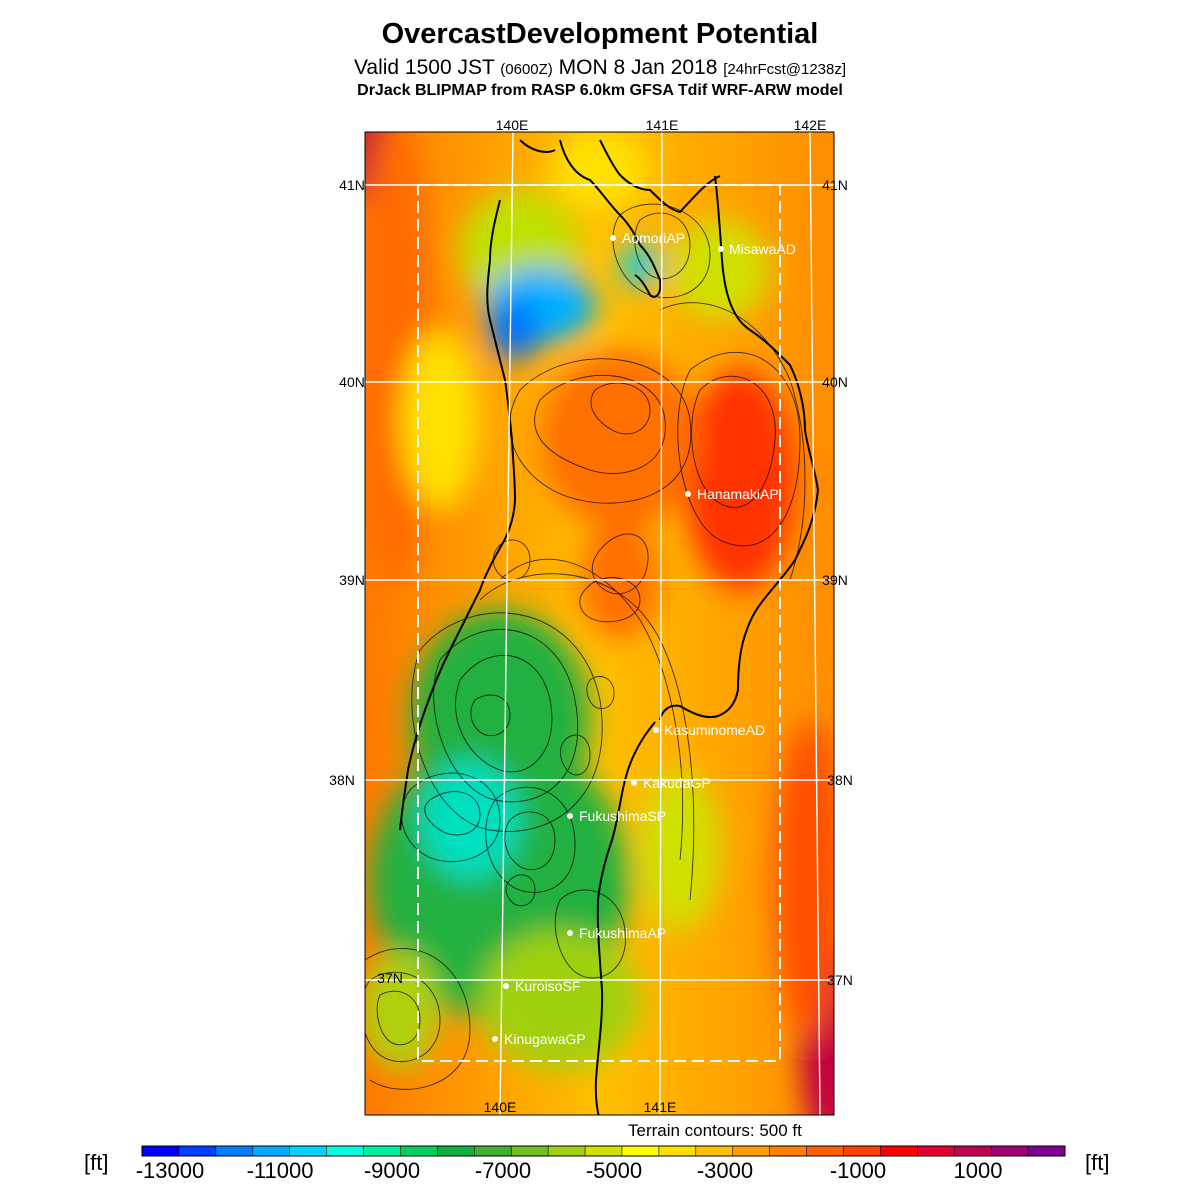  What do you see at coordinates (96, 1162) in the screenshot?
I see `colorbar-unit-left: [ft]` at bounding box center [96, 1162].